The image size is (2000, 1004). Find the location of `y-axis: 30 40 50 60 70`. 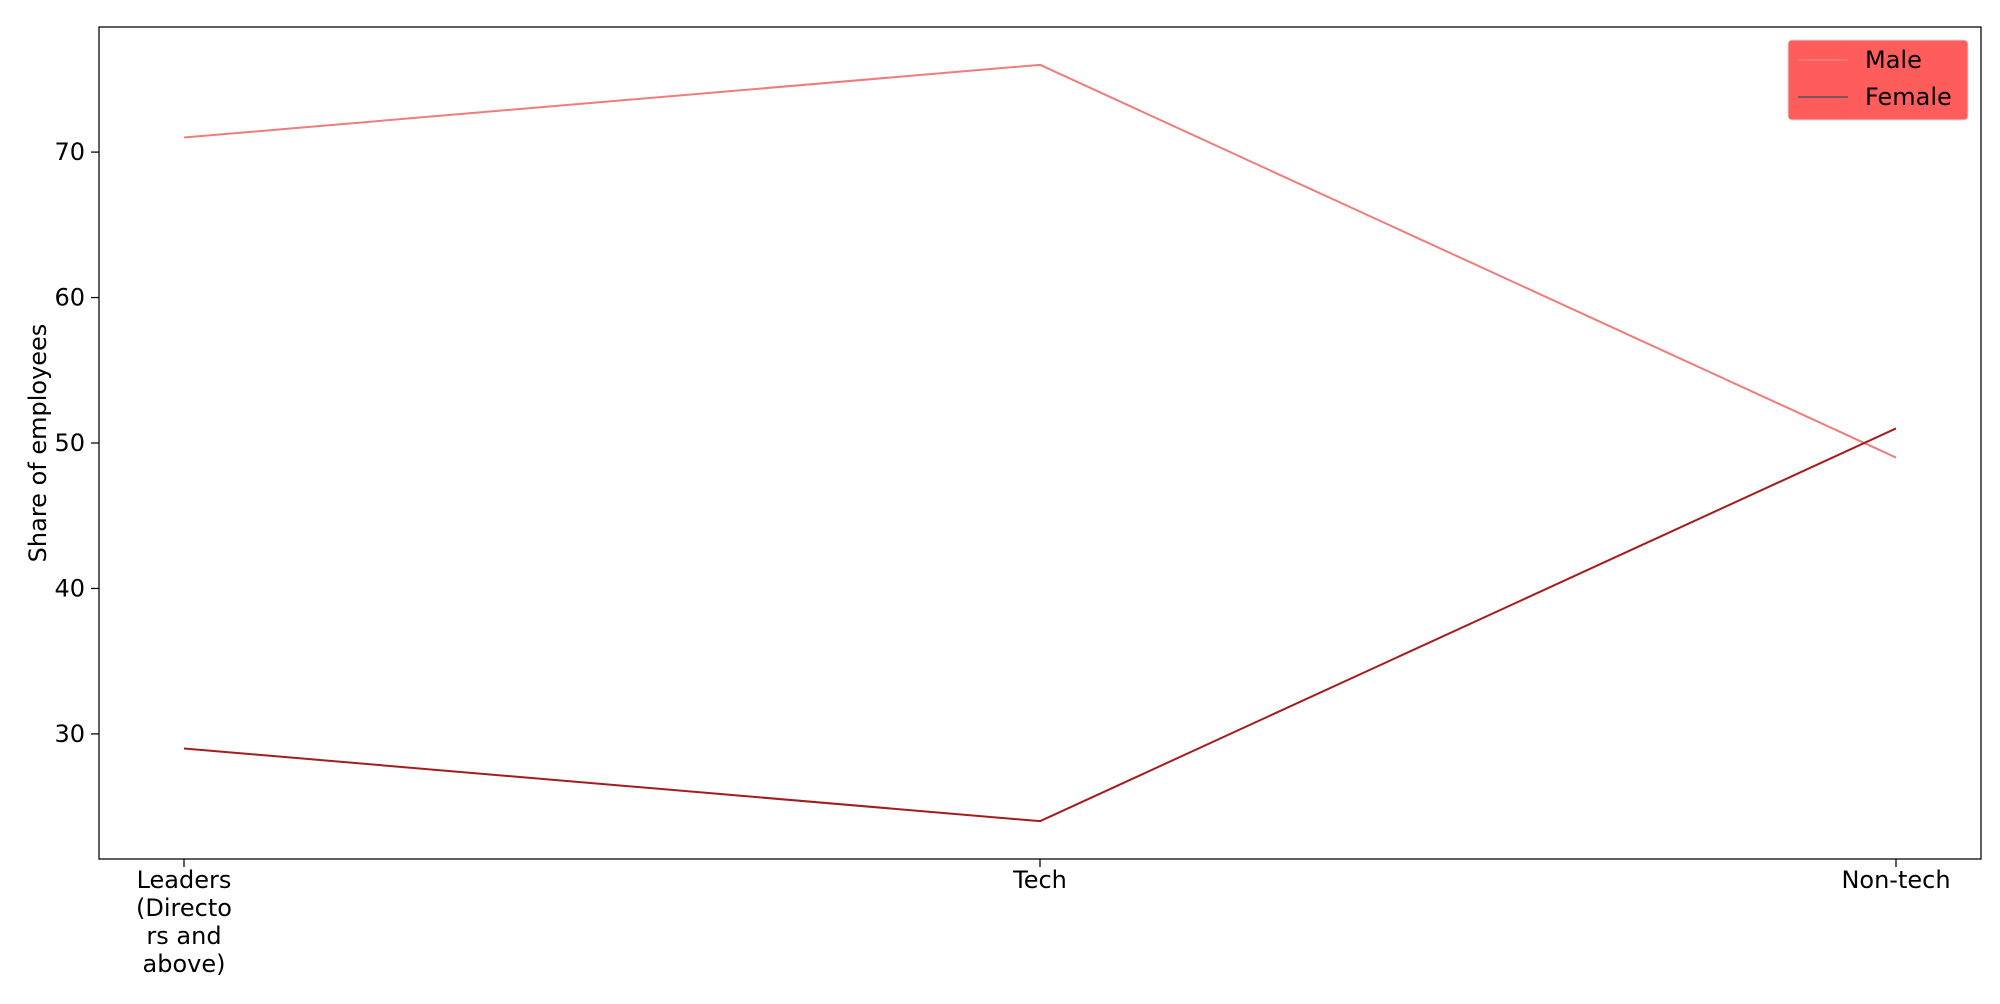

y-axis: 30 40 50 60 70 is located at coordinates (76, 443).